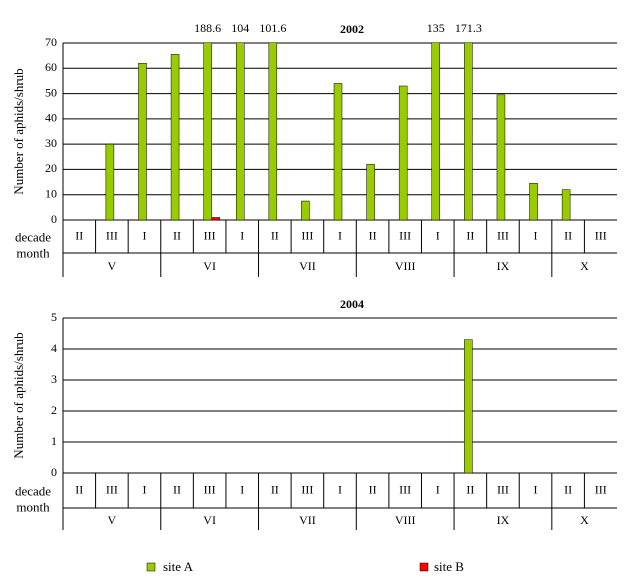 The width and height of the screenshot is (632, 585). What do you see at coordinates (436, 28) in the screenshot?
I see `value-label: 135` at bounding box center [436, 28].